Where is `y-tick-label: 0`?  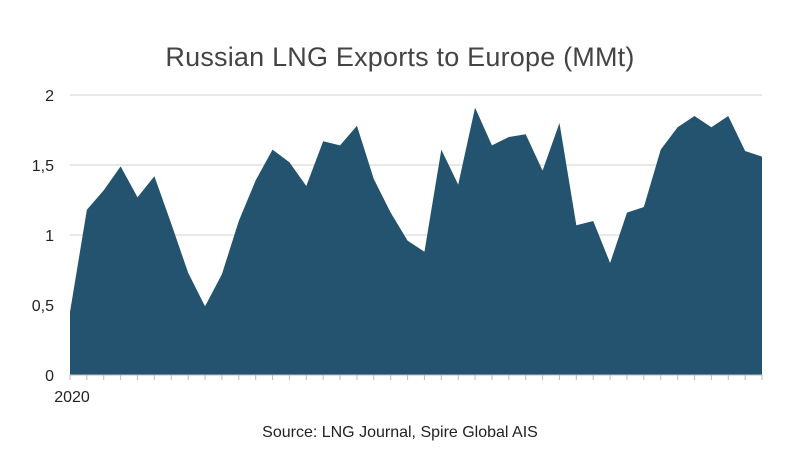 y-tick-label: 0 is located at coordinates (49, 376).